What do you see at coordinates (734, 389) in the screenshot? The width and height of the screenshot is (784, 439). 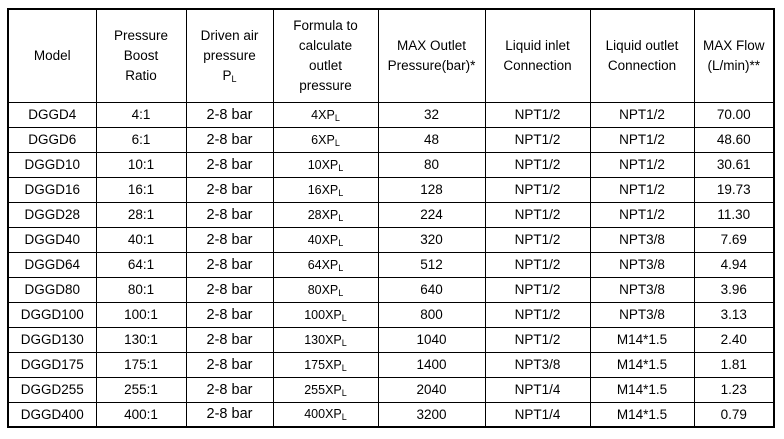 I see `cell-max-flow: 1.23` at bounding box center [734, 389].